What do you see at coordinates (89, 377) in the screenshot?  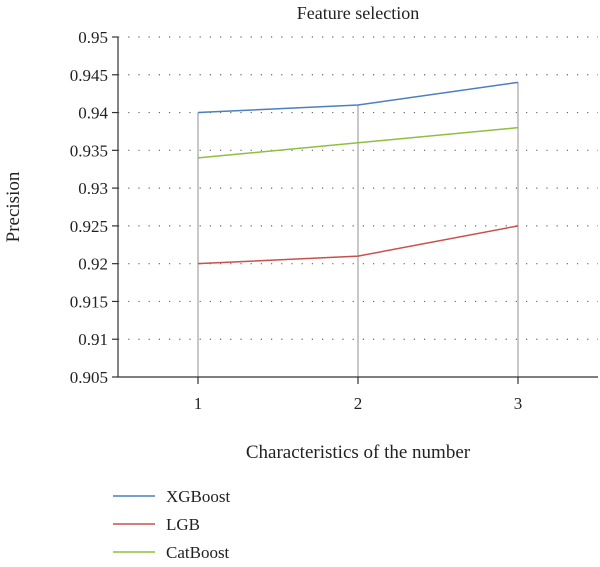 I see `y-tick-label: 0.905` at bounding box center [89, 377].